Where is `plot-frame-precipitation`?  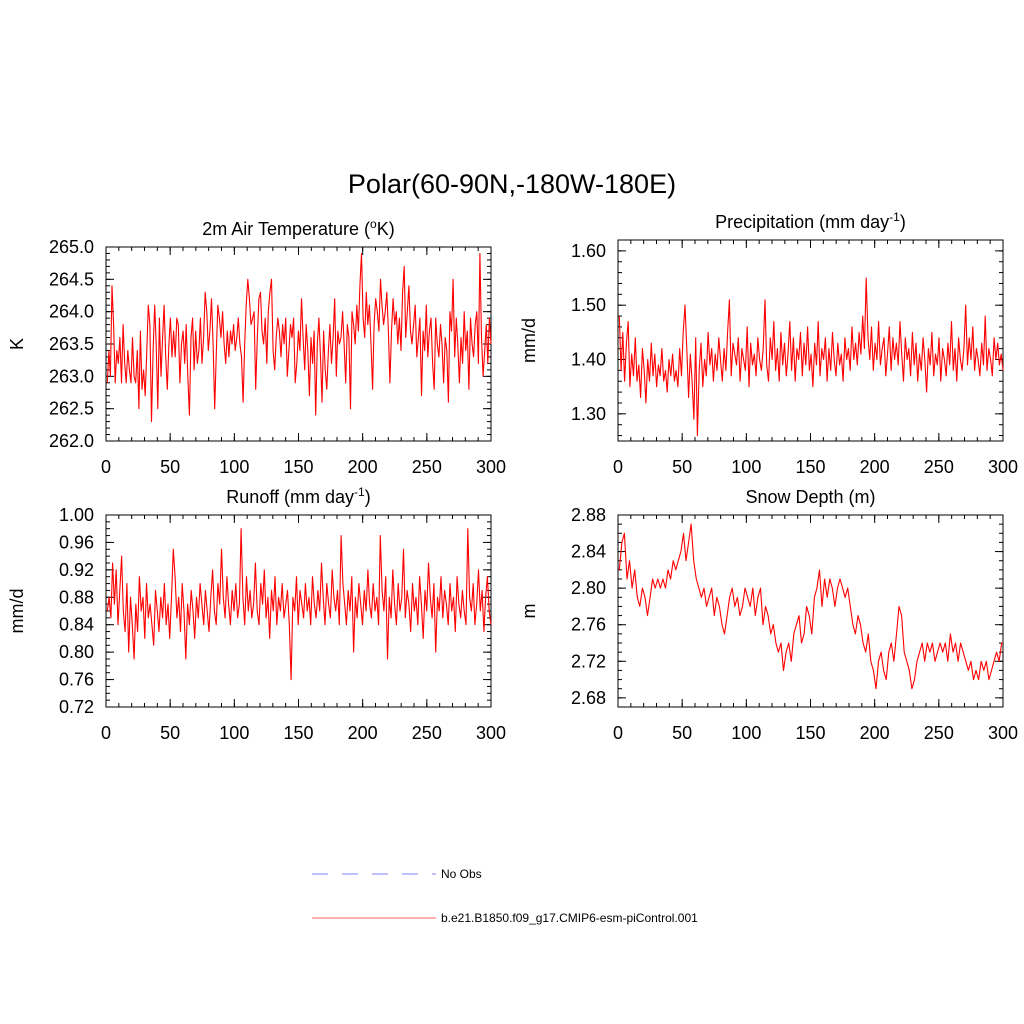
plot-frame-precipitation is located at coordinates (810, 340).